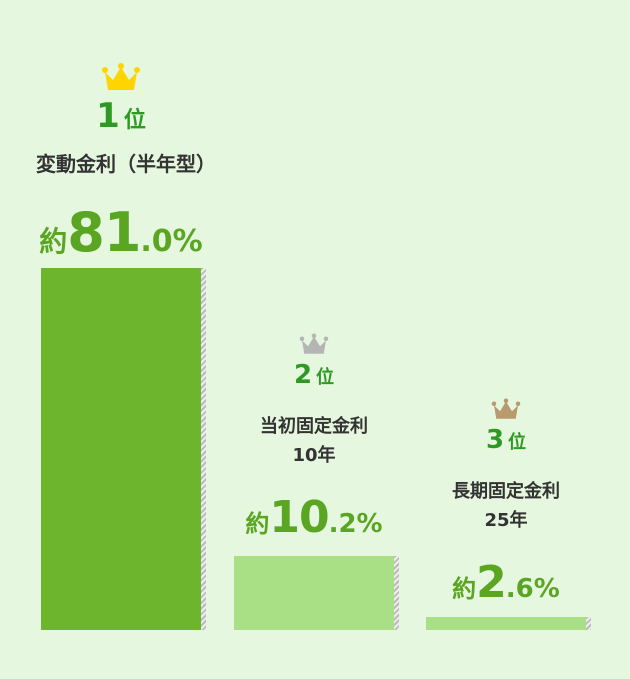  I want to click on rank-number: 1, so click(108, 116).